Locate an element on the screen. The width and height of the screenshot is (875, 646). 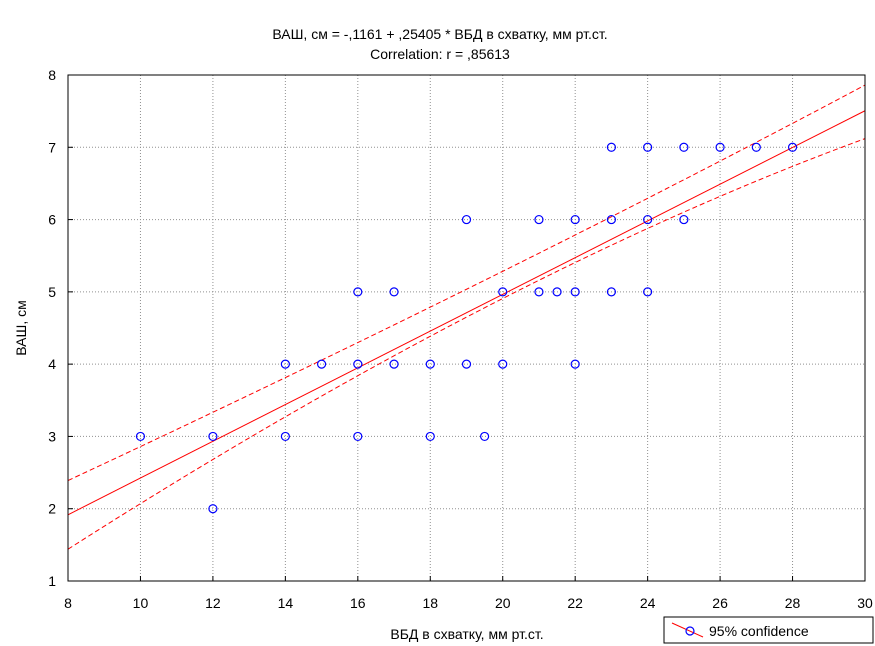
legend-label: 95% confidence is located at coordinates (759, 631).